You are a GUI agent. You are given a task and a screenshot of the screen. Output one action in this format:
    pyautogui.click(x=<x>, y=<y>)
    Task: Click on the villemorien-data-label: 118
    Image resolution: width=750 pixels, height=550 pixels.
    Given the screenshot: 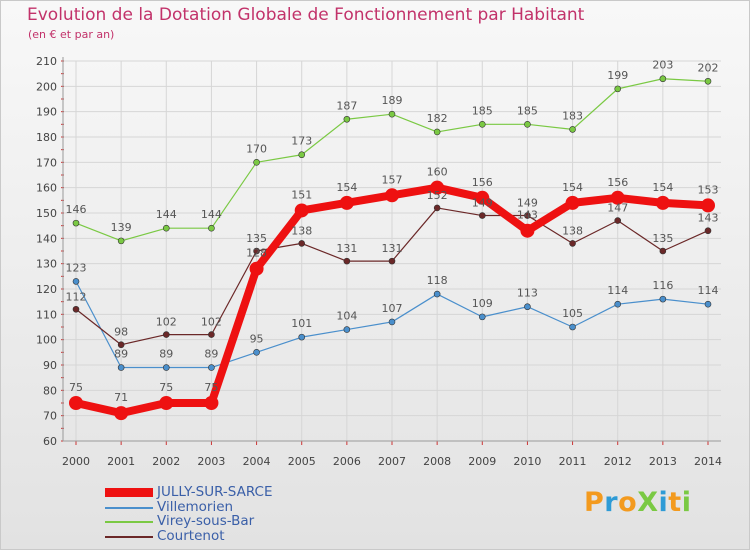 What is the action you would take?
    pyautogui.click(x=437, y=280)
    